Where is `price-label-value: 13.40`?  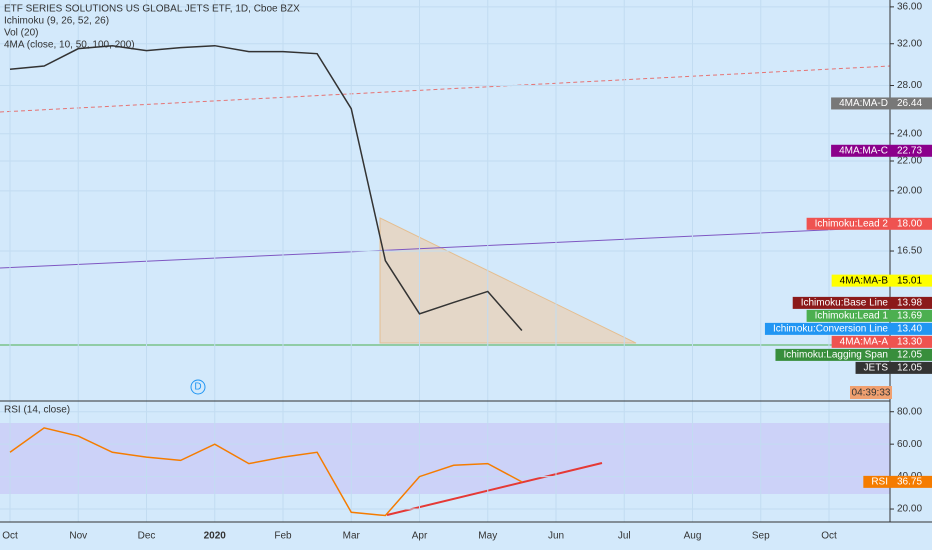 price-label-value: 13.40 is located at coordinates (909, 329).